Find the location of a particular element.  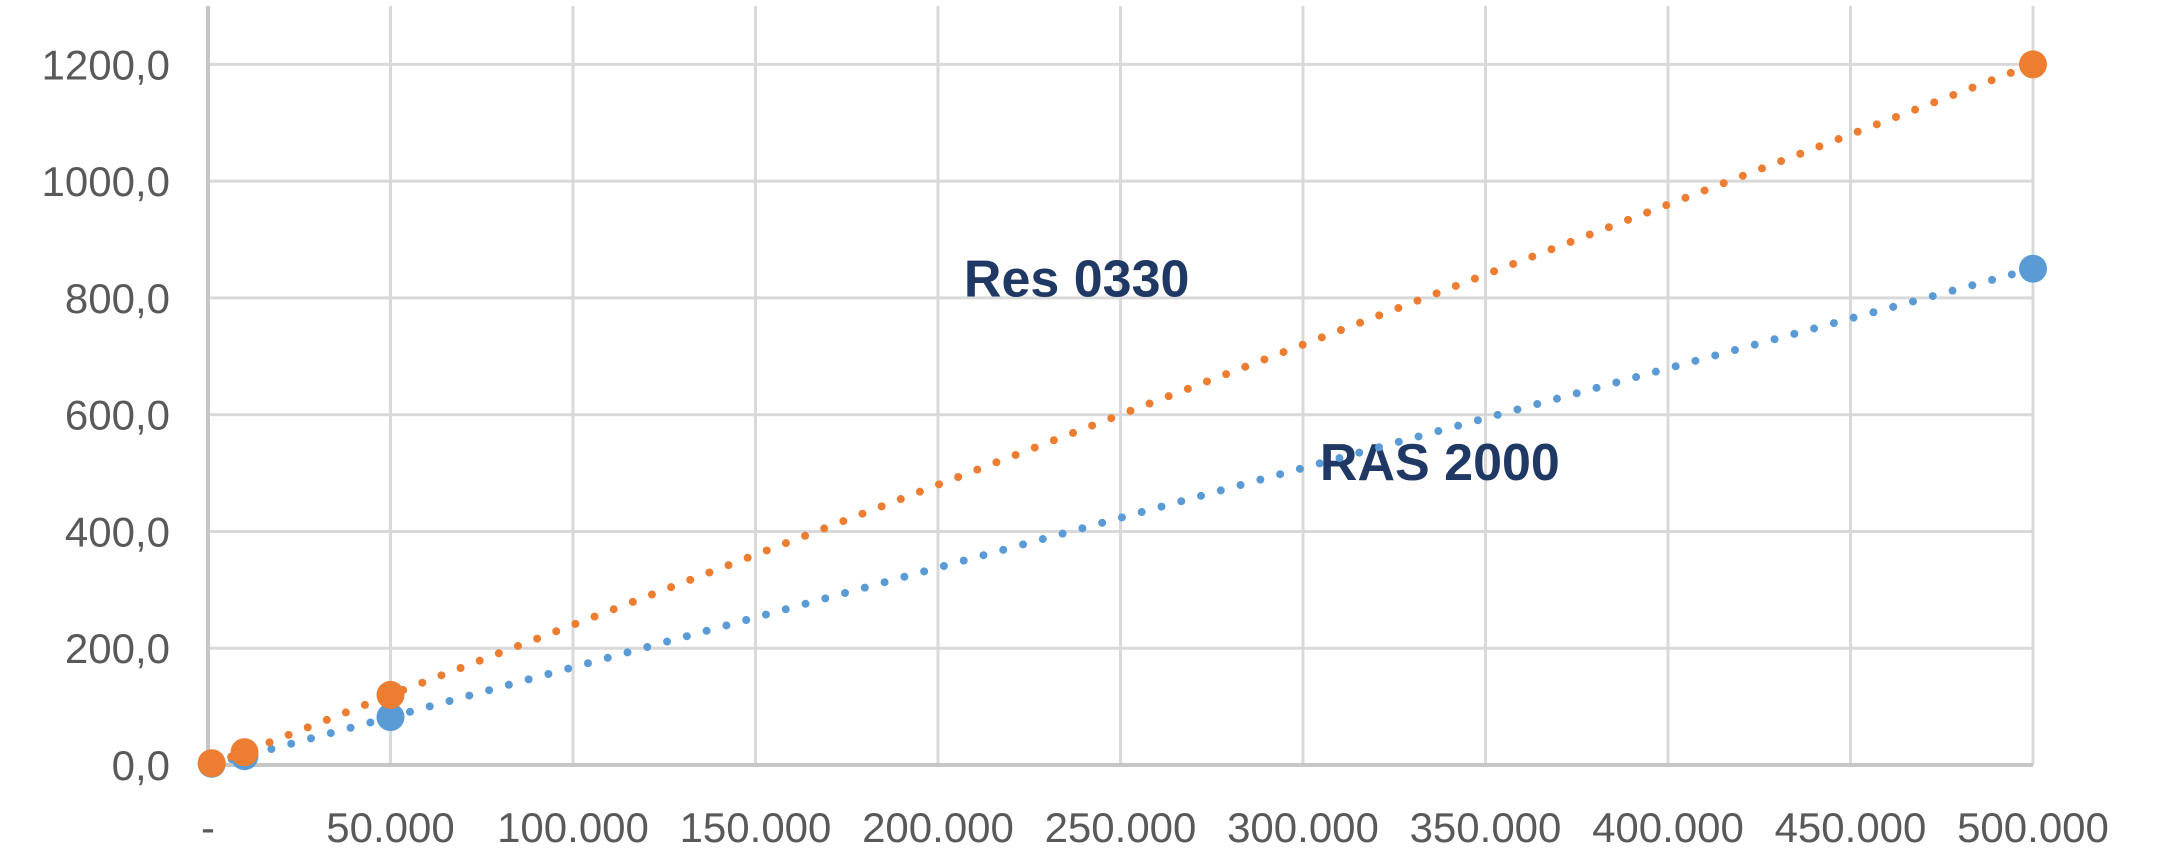

x-axis-tick-label: - is located at coordinates (208, 827).